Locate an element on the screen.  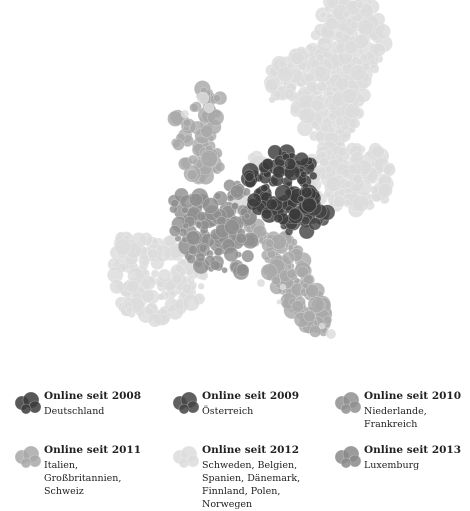
region-poland is located at coordinates (334, 179).